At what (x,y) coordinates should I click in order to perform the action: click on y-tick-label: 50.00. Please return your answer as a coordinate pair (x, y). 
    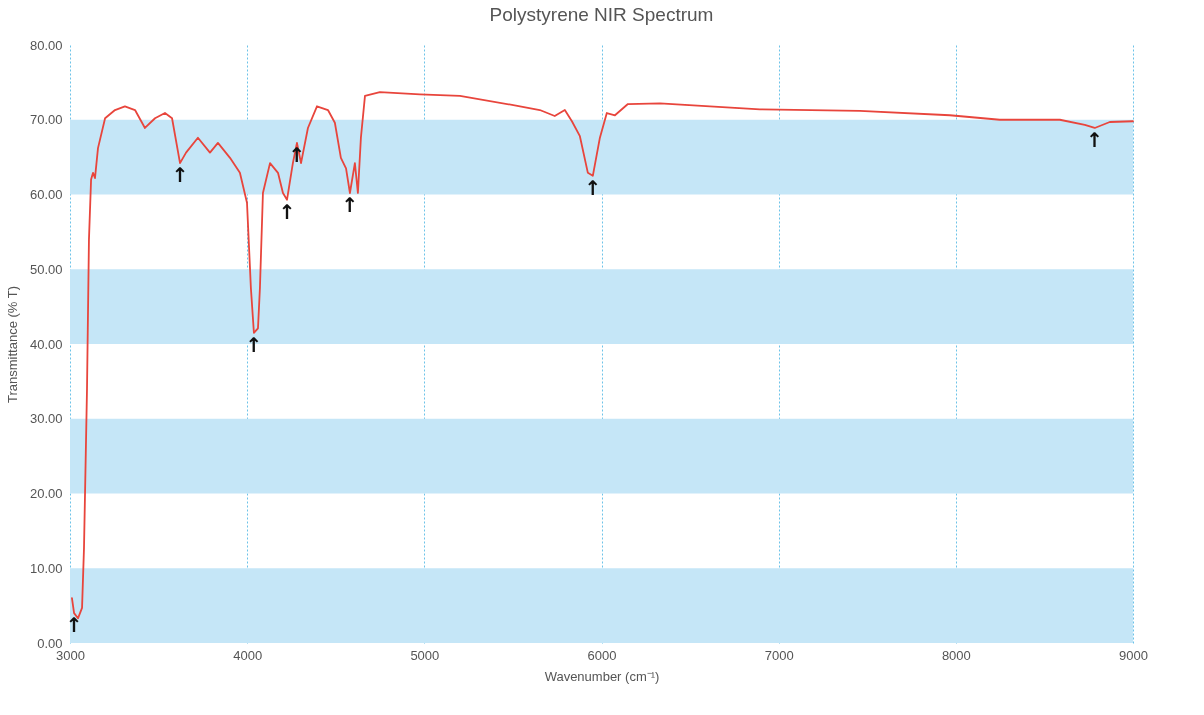
    Looking at the image, I should click on (46, 269).